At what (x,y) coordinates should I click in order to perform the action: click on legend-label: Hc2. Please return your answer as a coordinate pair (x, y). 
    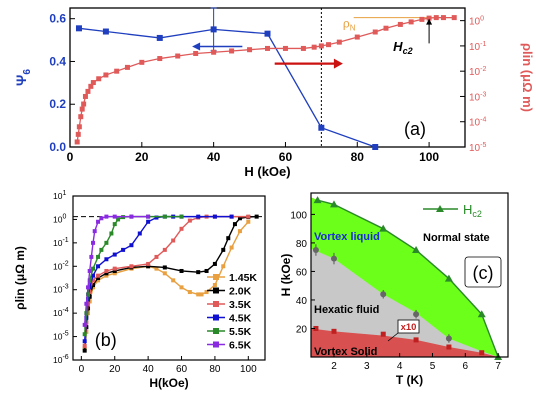
    Looking at the image, I should click on (472, 210).